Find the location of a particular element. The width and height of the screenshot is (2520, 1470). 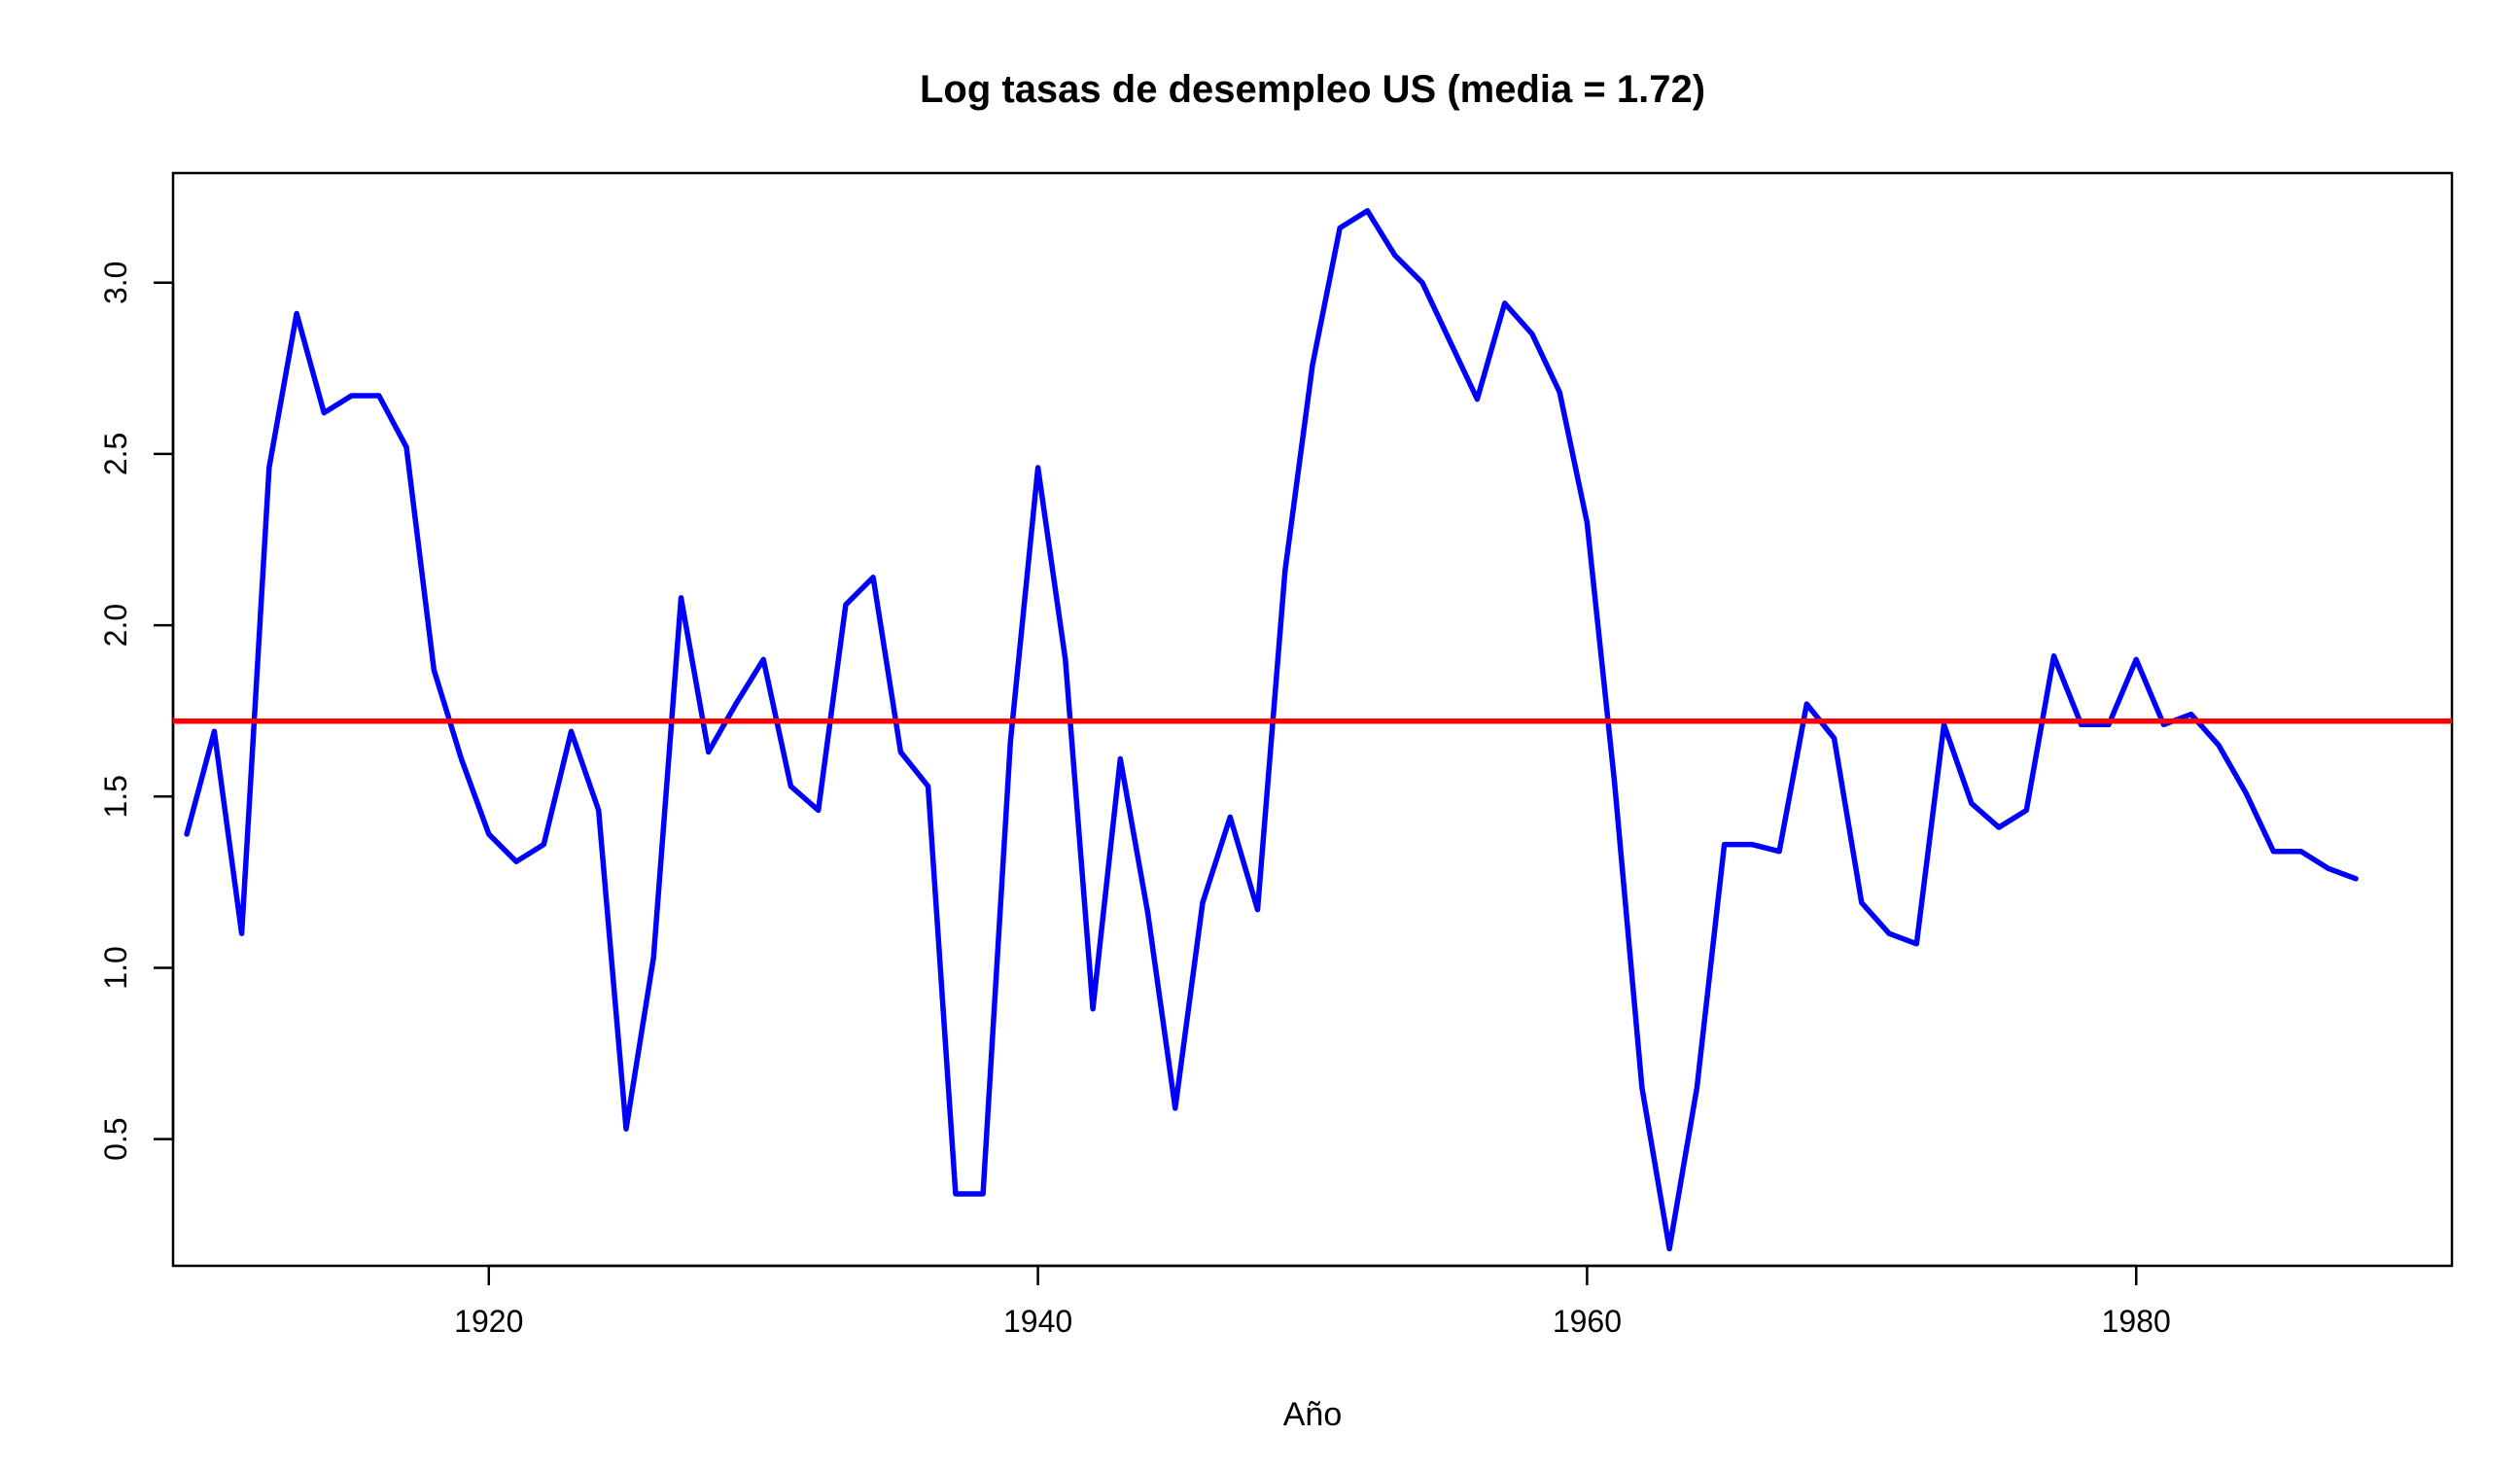

y-tick-label: 2.5 is located at coordinates (115, 454).